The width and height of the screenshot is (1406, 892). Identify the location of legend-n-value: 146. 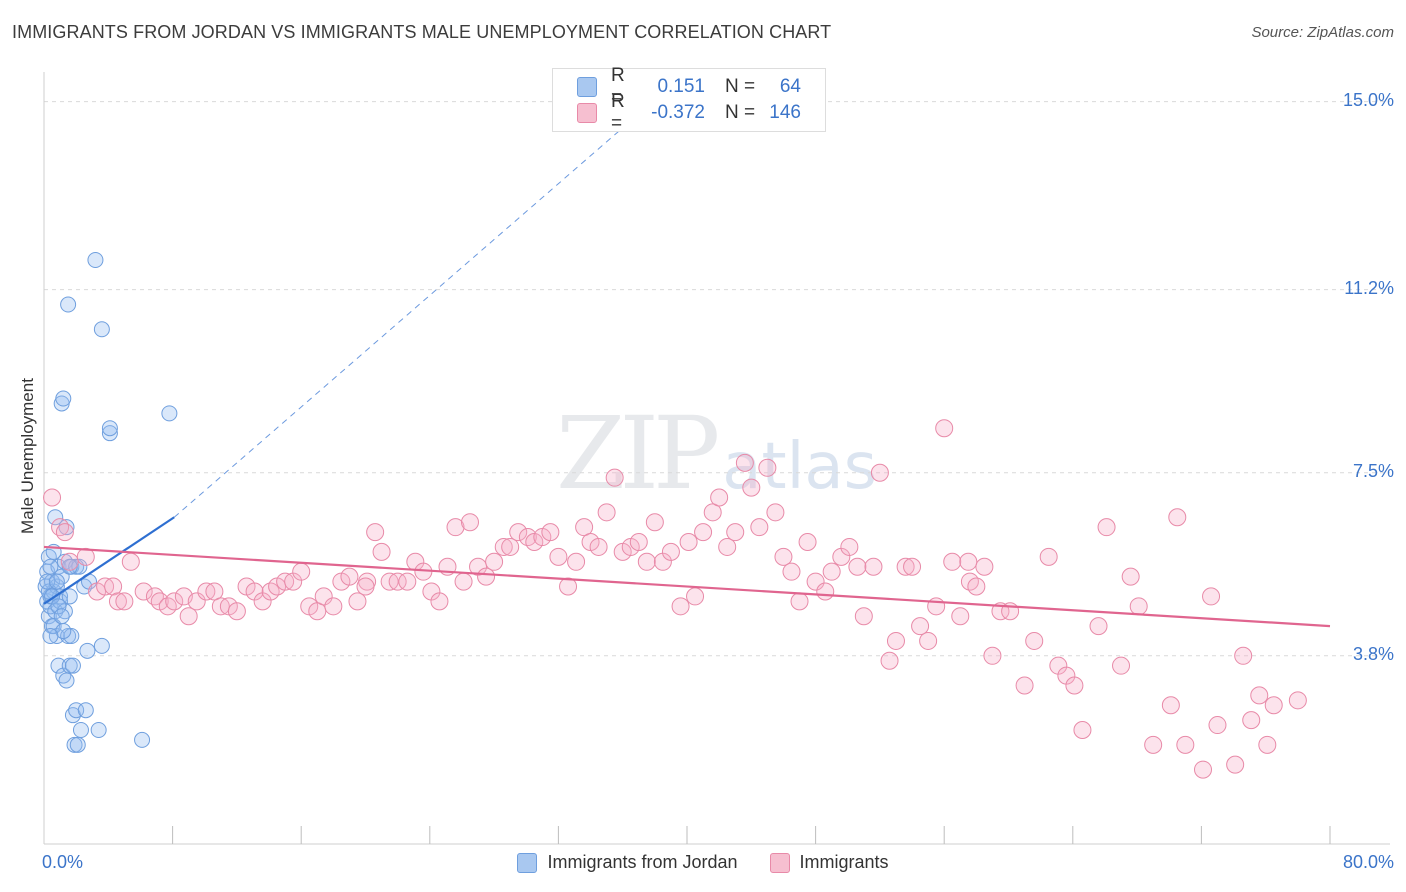
(785, 112).